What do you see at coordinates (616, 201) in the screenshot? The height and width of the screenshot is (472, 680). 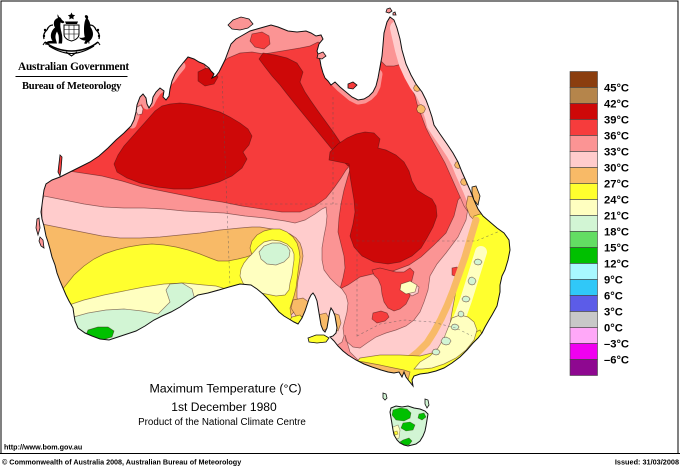 I see `svg-text: 24°C` at bounding box center [616, 201].